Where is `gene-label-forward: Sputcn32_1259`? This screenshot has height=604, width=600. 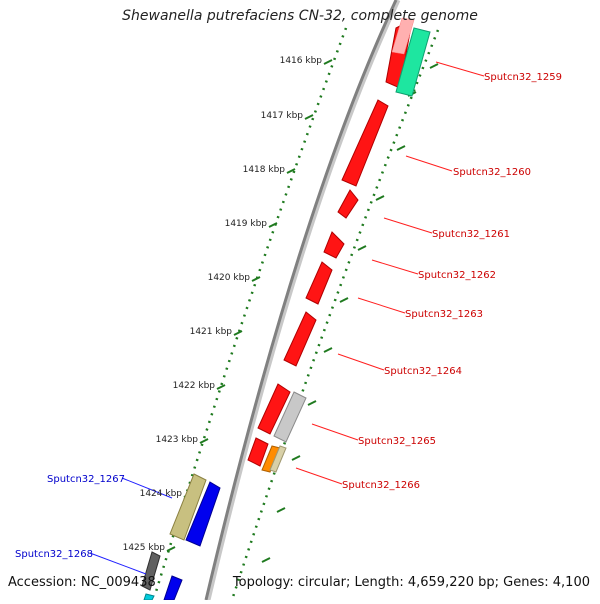
gene-label-forward: Sputcn32_1259 is located at coordinates (523, 77).